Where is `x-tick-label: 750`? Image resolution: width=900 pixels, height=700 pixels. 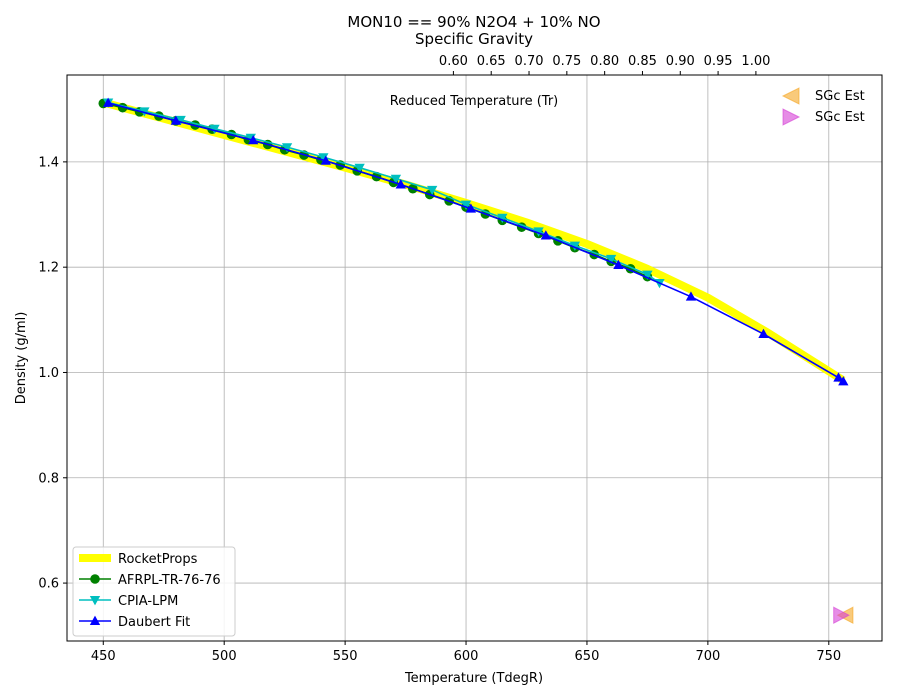
x-tick-label: 750 is located at coordinates (828, 656).